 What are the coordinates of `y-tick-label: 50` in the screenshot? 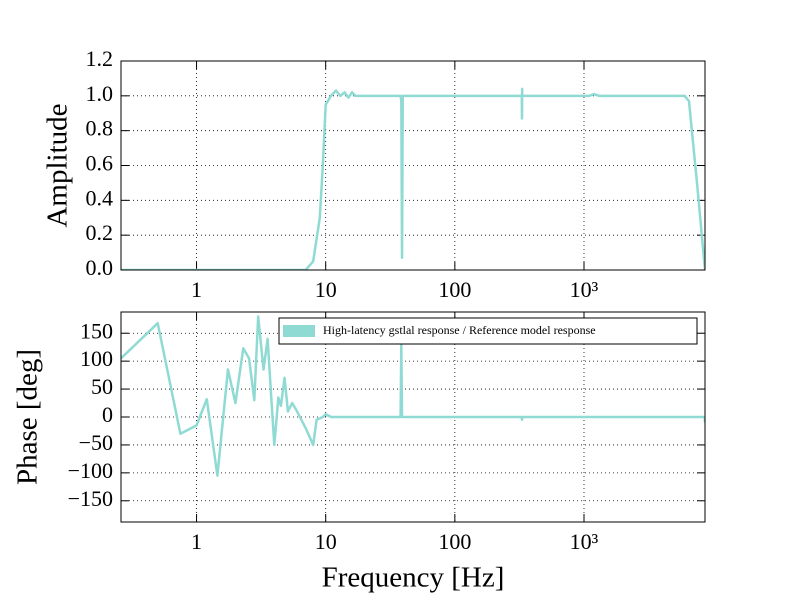 It's located at (102, 386).